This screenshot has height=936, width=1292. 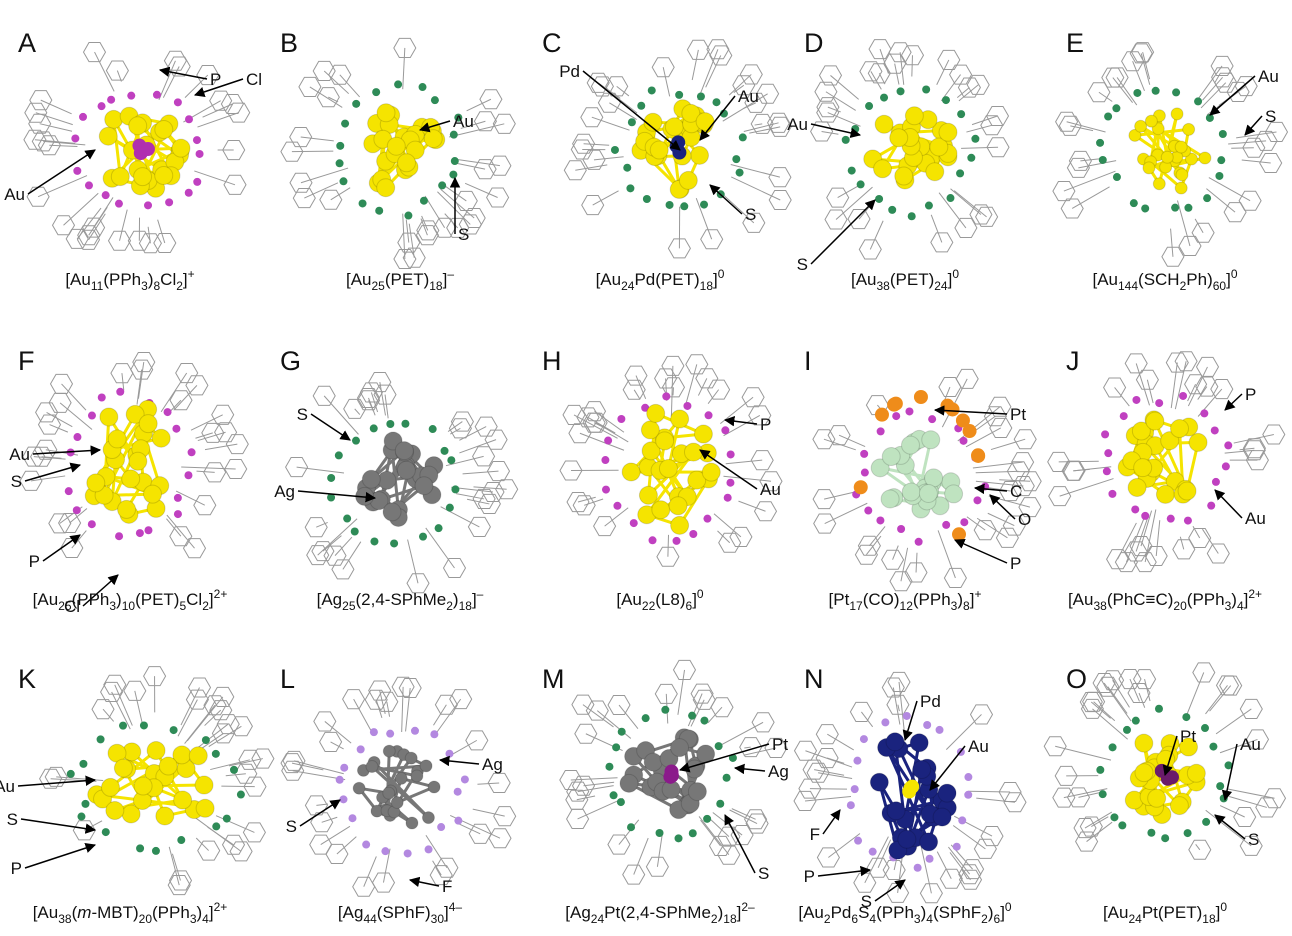 I want to click on caption-part: (PET), so click(x=912, y=279).